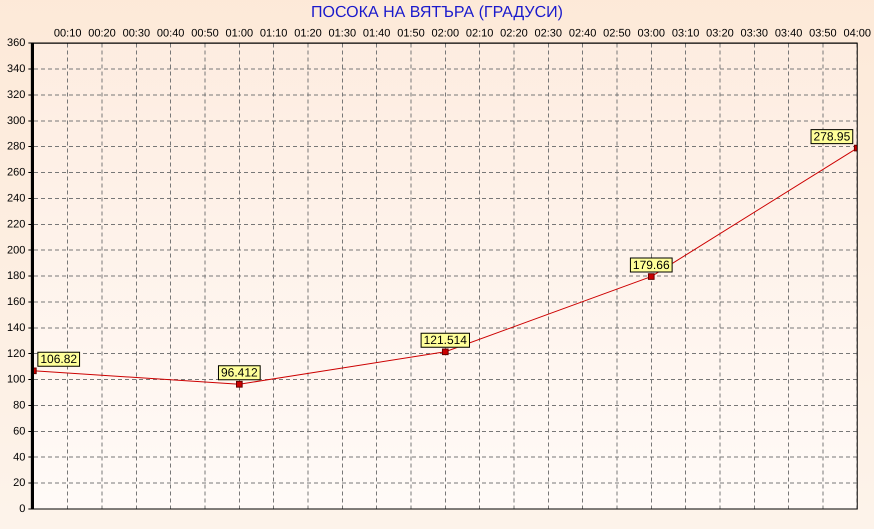  I want to click on y-tick-label: 220, so click(16, 224).